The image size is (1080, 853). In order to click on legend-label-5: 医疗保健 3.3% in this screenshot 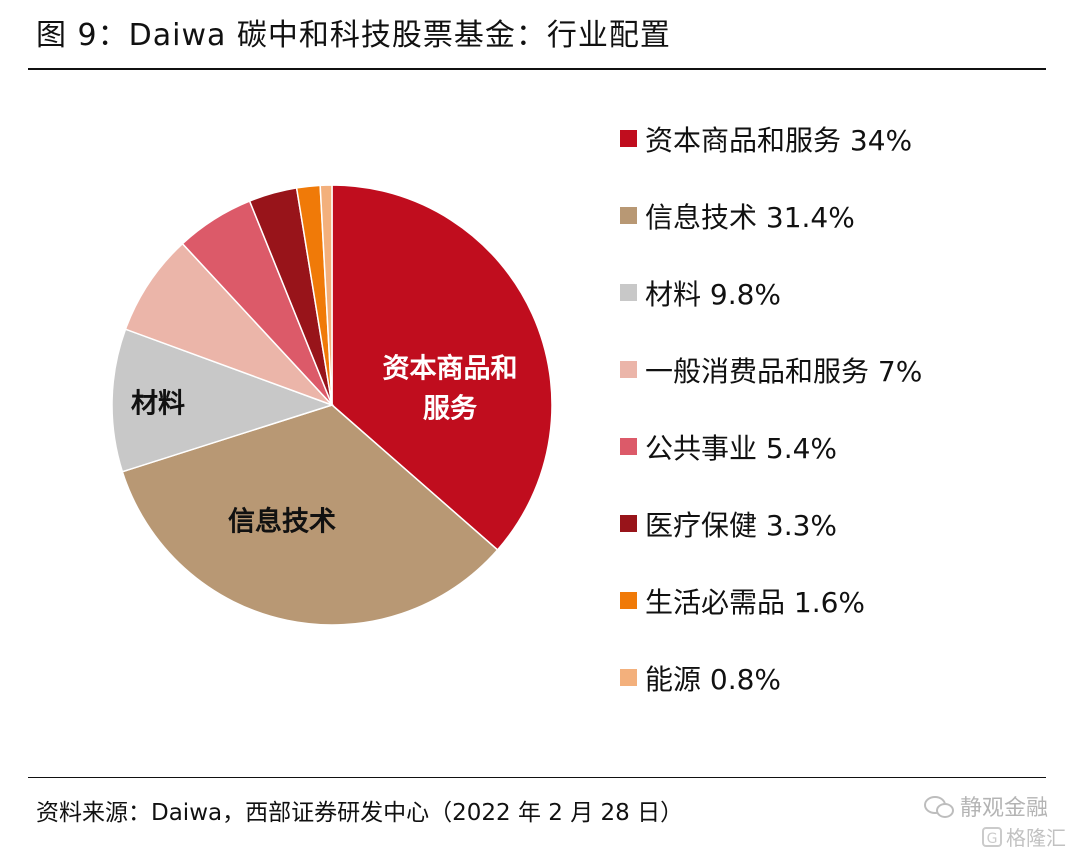, I will do `click(741, 525)`.